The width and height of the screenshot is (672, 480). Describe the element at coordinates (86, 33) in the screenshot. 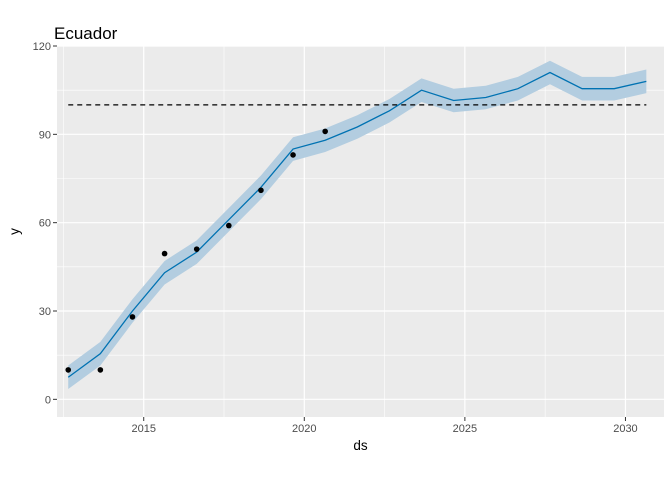

I see `chart-title: Ecuador` at that location.